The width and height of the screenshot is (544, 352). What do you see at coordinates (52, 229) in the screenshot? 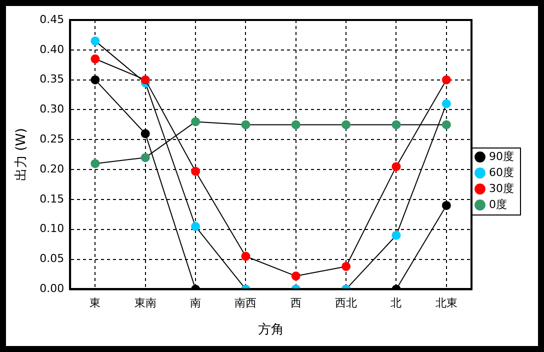
I see `y-tick-label: 0.10` at bounding box center [52, 229].